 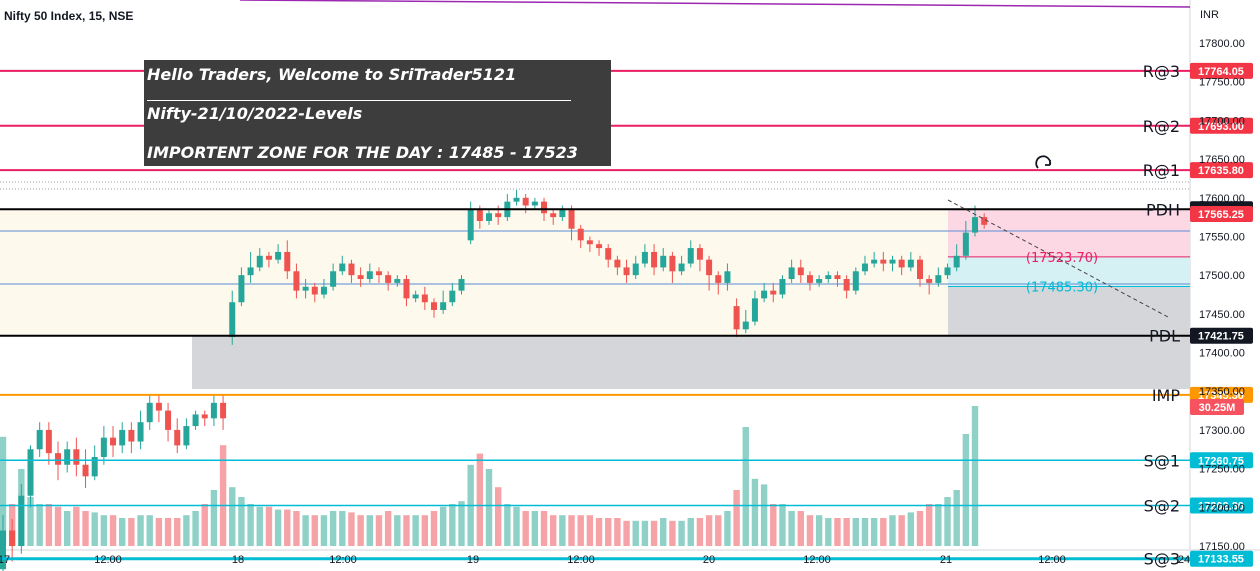 What do you see at coordinates (1161, 126) in the screenshot?
I see `level-label-r2: R@2` at bounding box center [1161, 126].